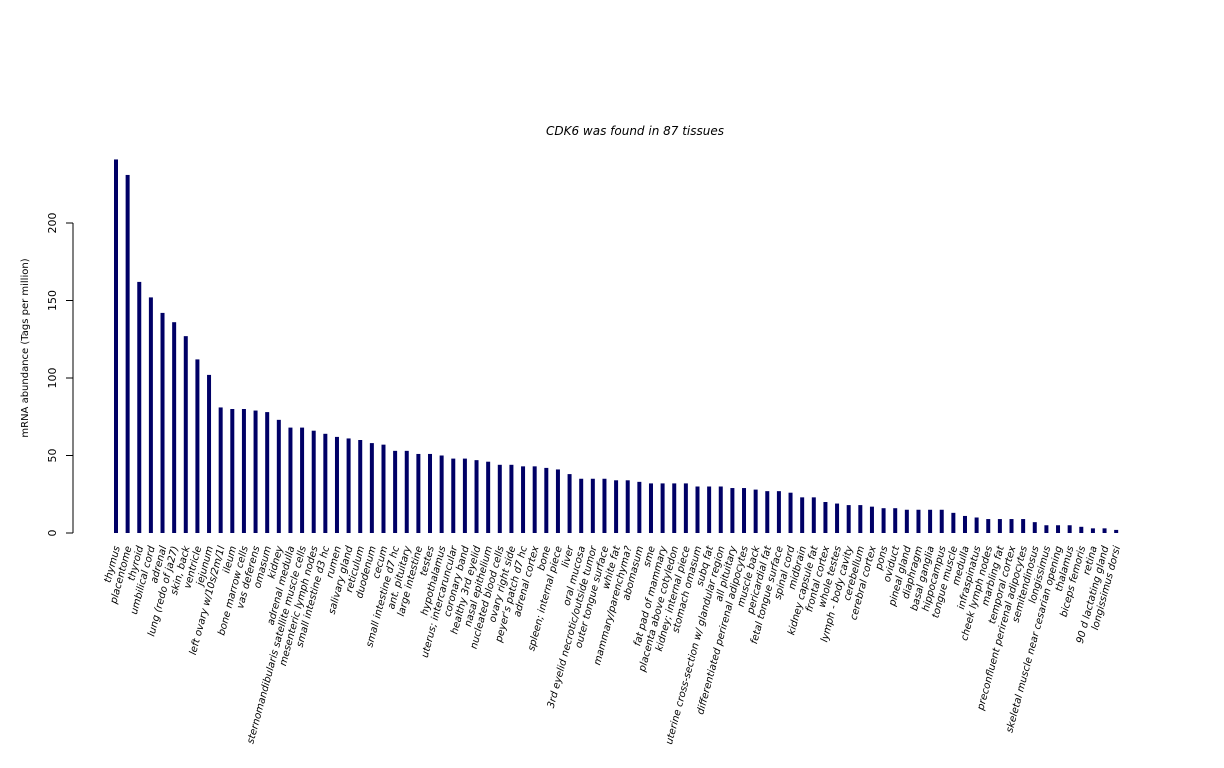 The height and width of the screenshot is (768, 1224). Describe the element at coordinates (25, 347) in the screenshot. I see `y-axis-label: mRNA abundance (Tags per million)` at that location.